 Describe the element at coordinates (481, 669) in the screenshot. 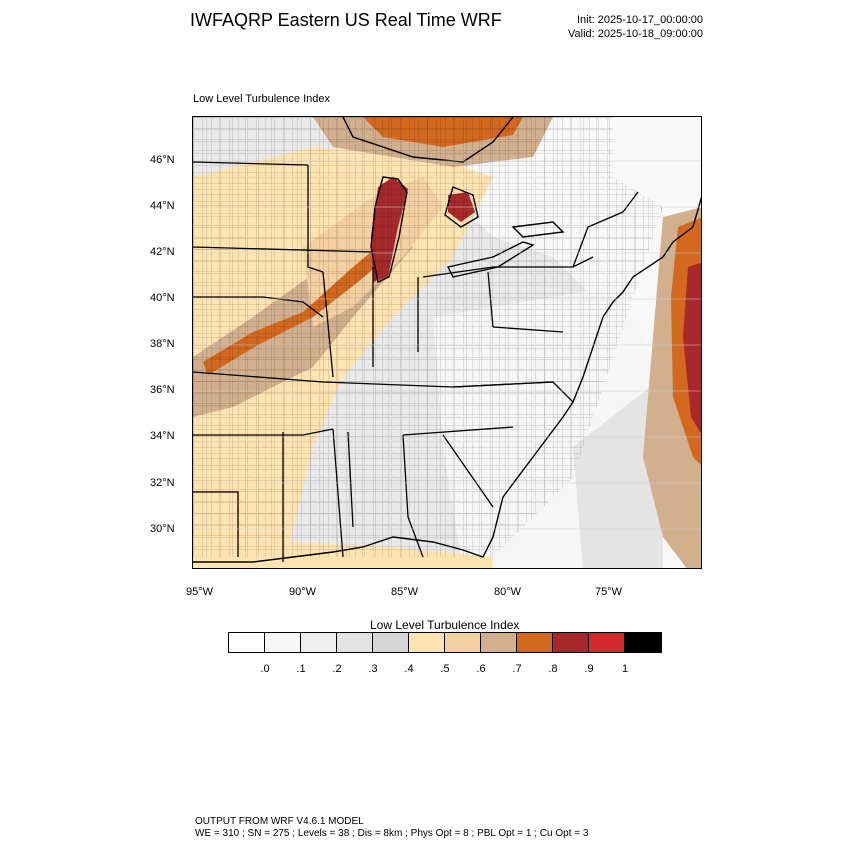

I see `colorbar-tick-label: .6` at that location.